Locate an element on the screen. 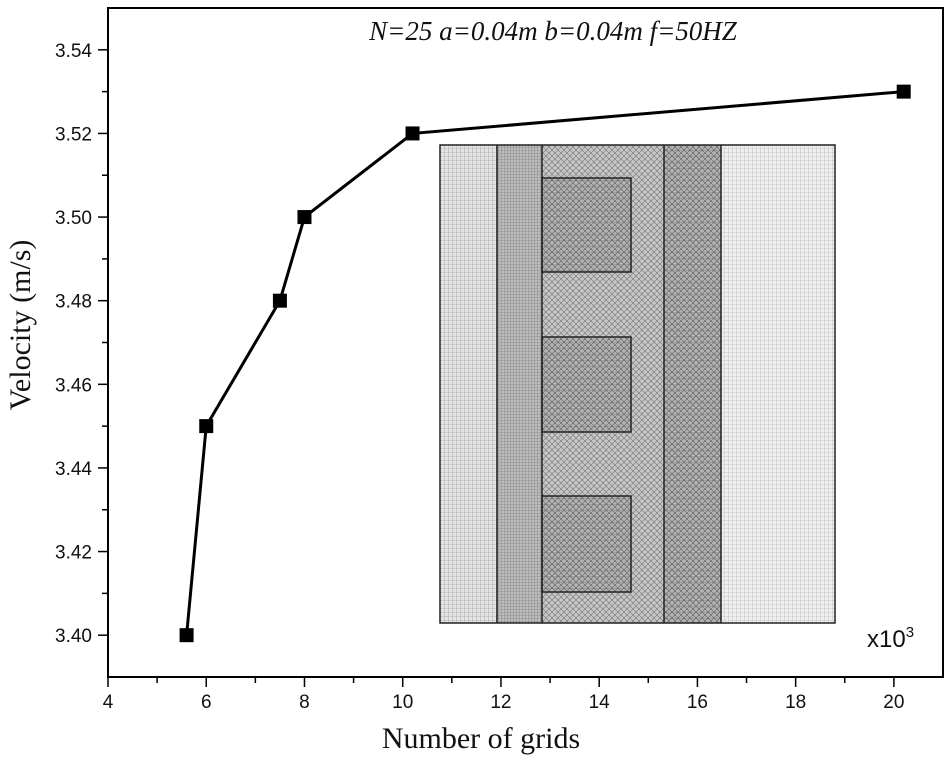 This screenshot has height=760, width=950. y-tick-label: 3.52 is located at coordinates (73, 134).